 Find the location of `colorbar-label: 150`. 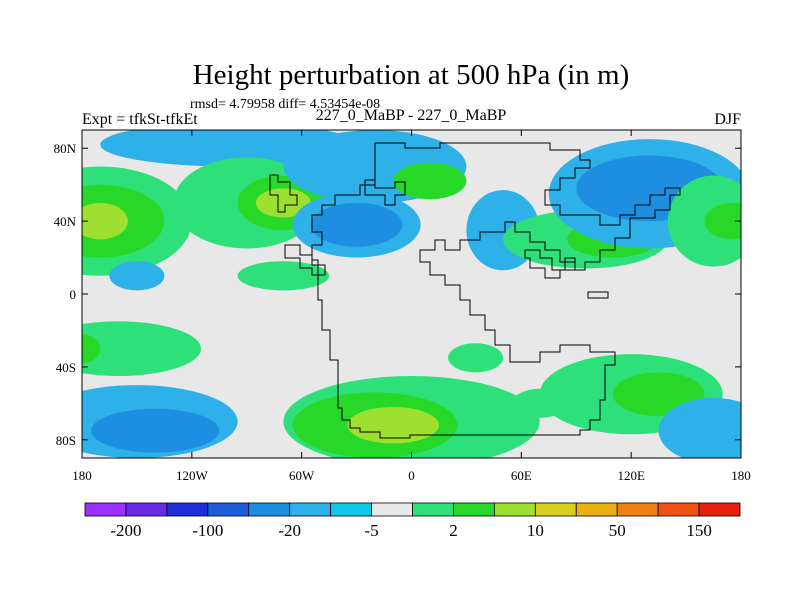

colorbar-label: 150 is located at coordinates (699, 530).